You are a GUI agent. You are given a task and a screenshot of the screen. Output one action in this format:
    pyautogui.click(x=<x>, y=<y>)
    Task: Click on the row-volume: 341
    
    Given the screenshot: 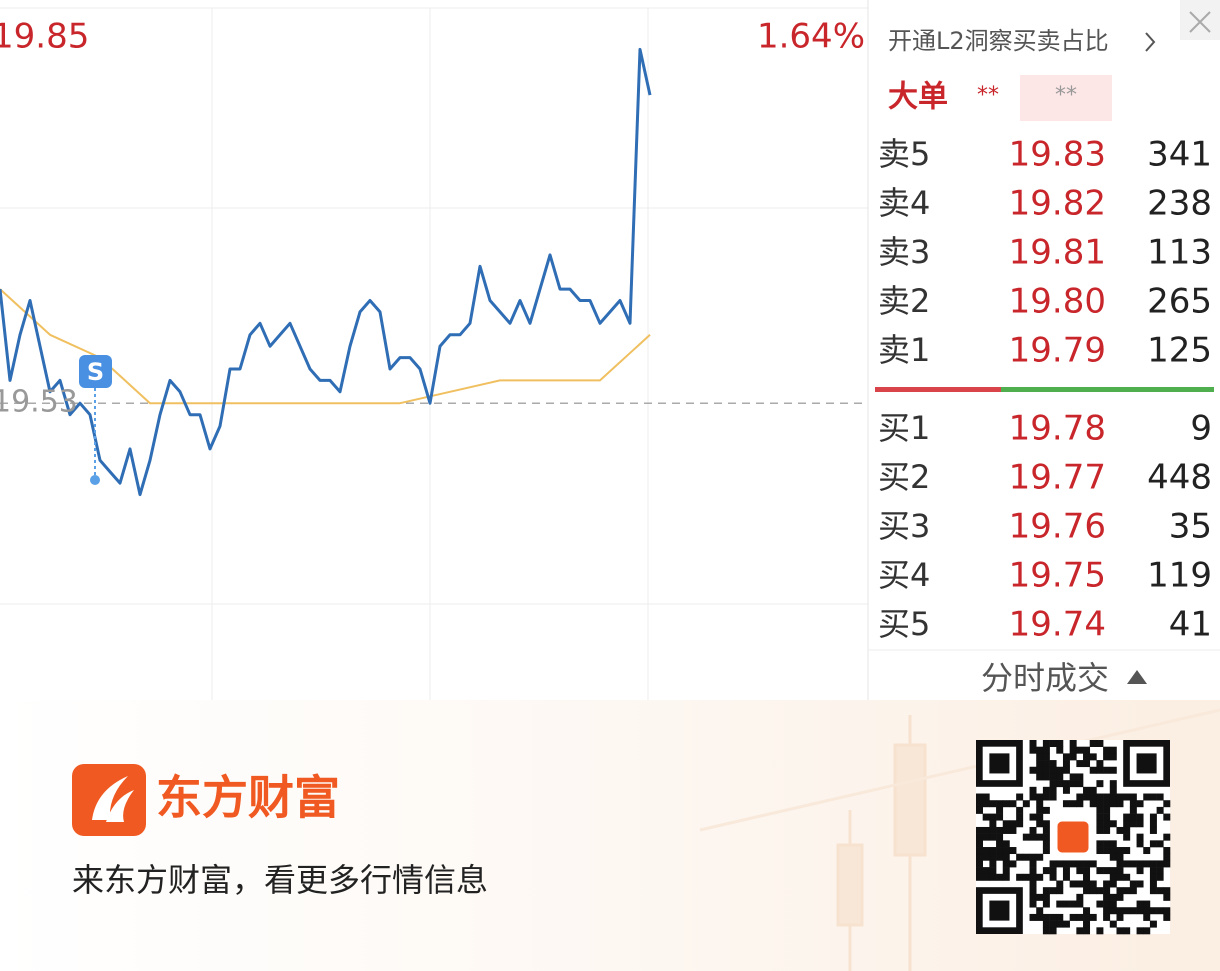 What is the action you would take?
    pyautogui.click(x=1179, y=155)
    